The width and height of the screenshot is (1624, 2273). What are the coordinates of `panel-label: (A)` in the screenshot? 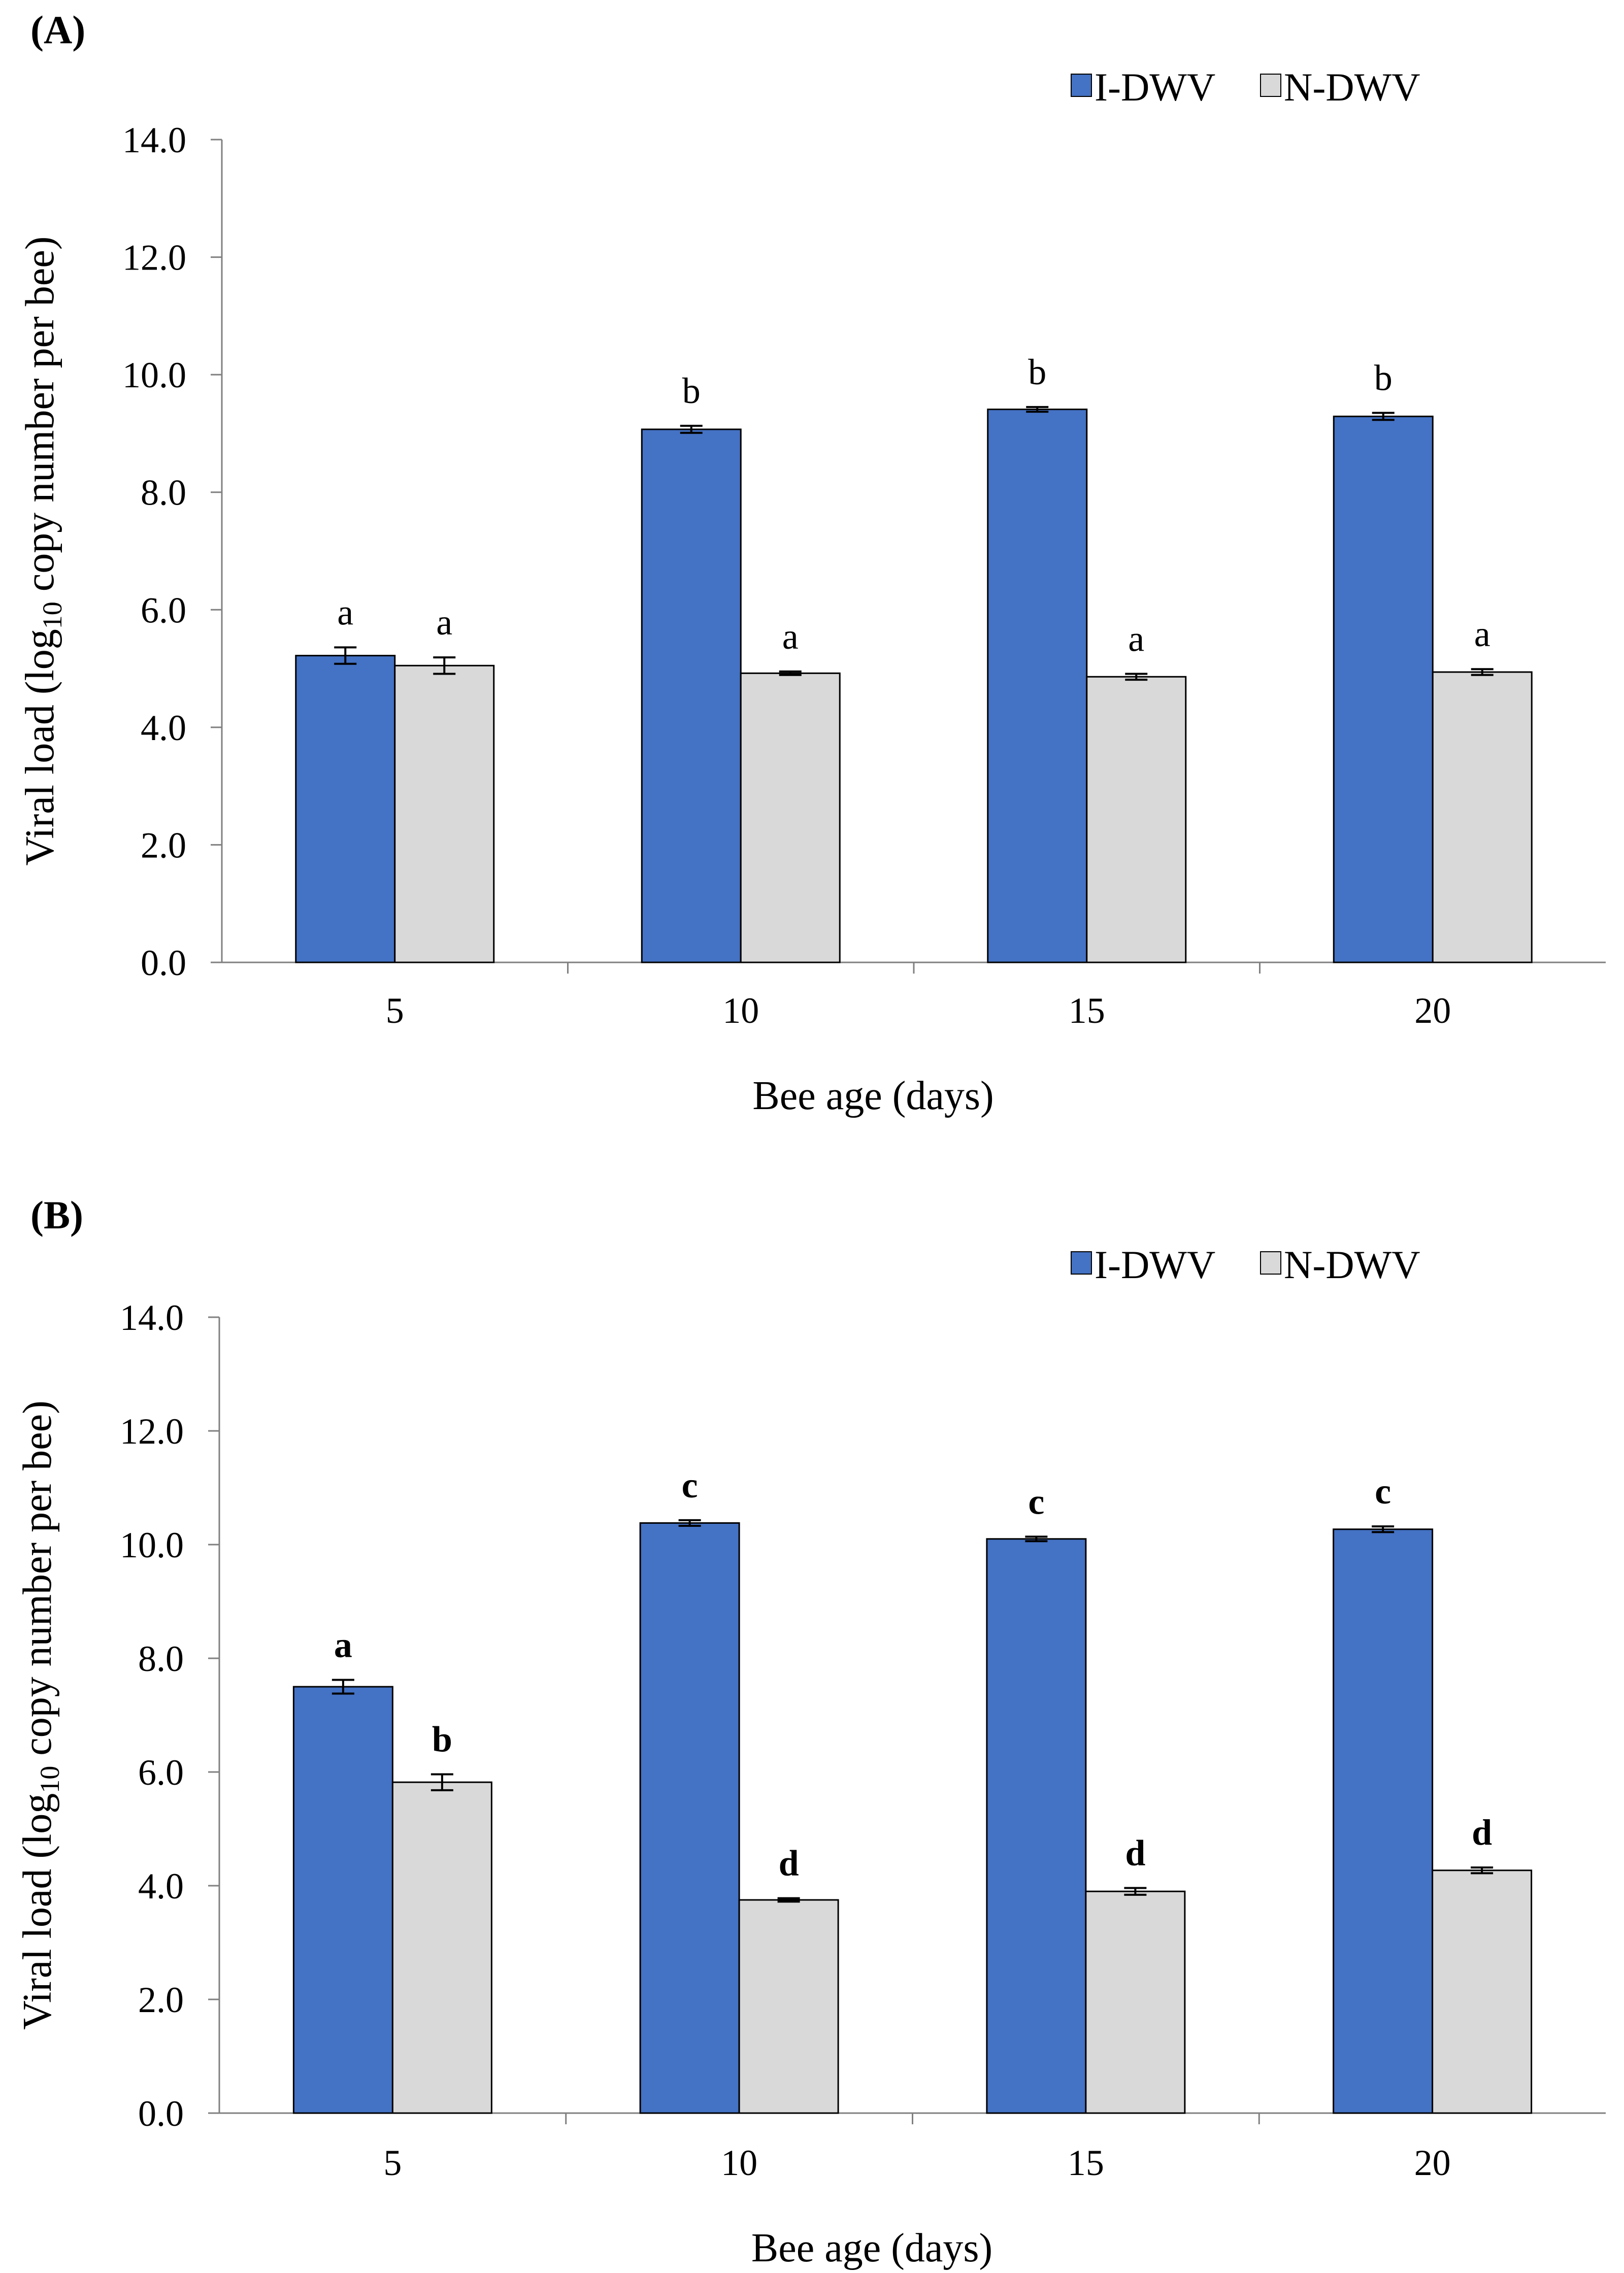 It's located at (57, 30).